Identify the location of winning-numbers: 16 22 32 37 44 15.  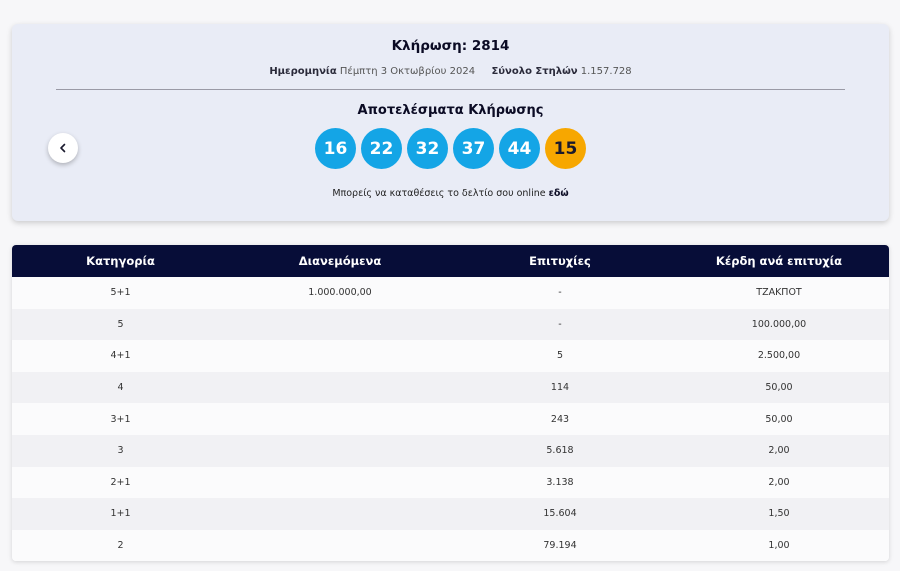
(450, 148).